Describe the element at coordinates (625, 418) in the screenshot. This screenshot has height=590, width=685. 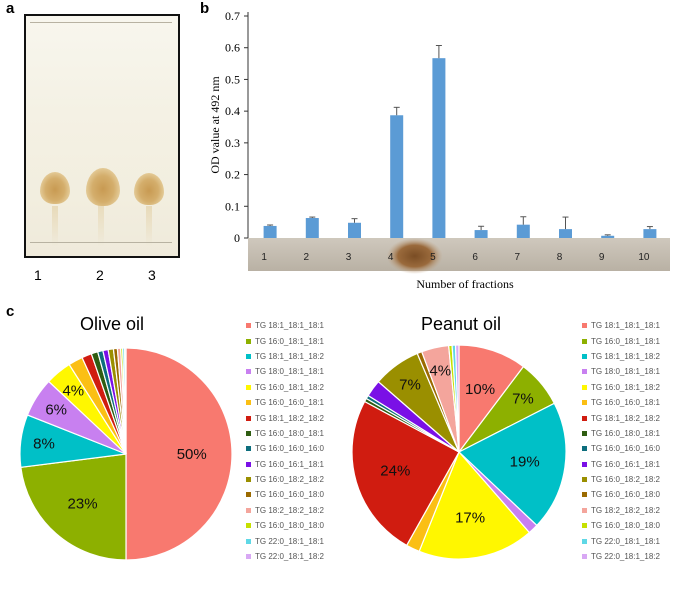
I see `legend-label: TG 18:1_18:2_18:2` at that location.